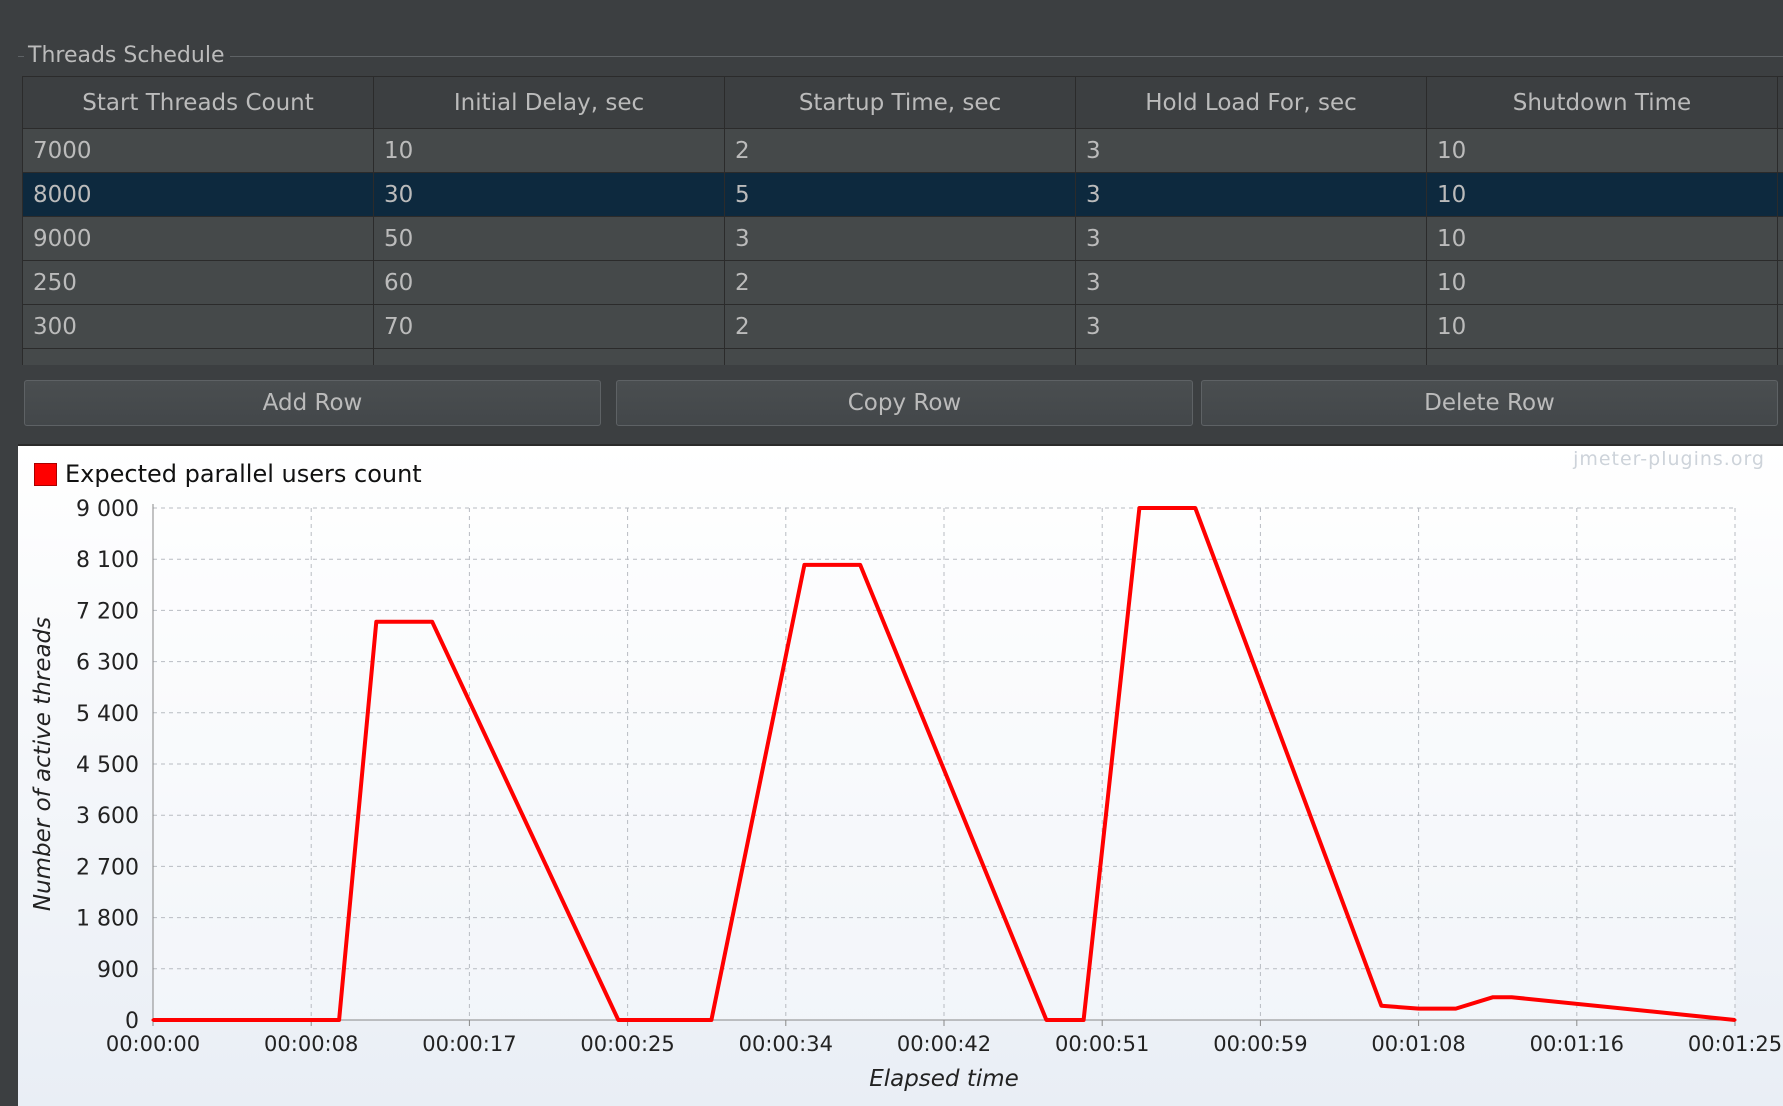  What do you see at coordinates (944, 1079) in the screenshot?
I see `x-axis-label: Elapsed time` at bounding box center [944, 1079].